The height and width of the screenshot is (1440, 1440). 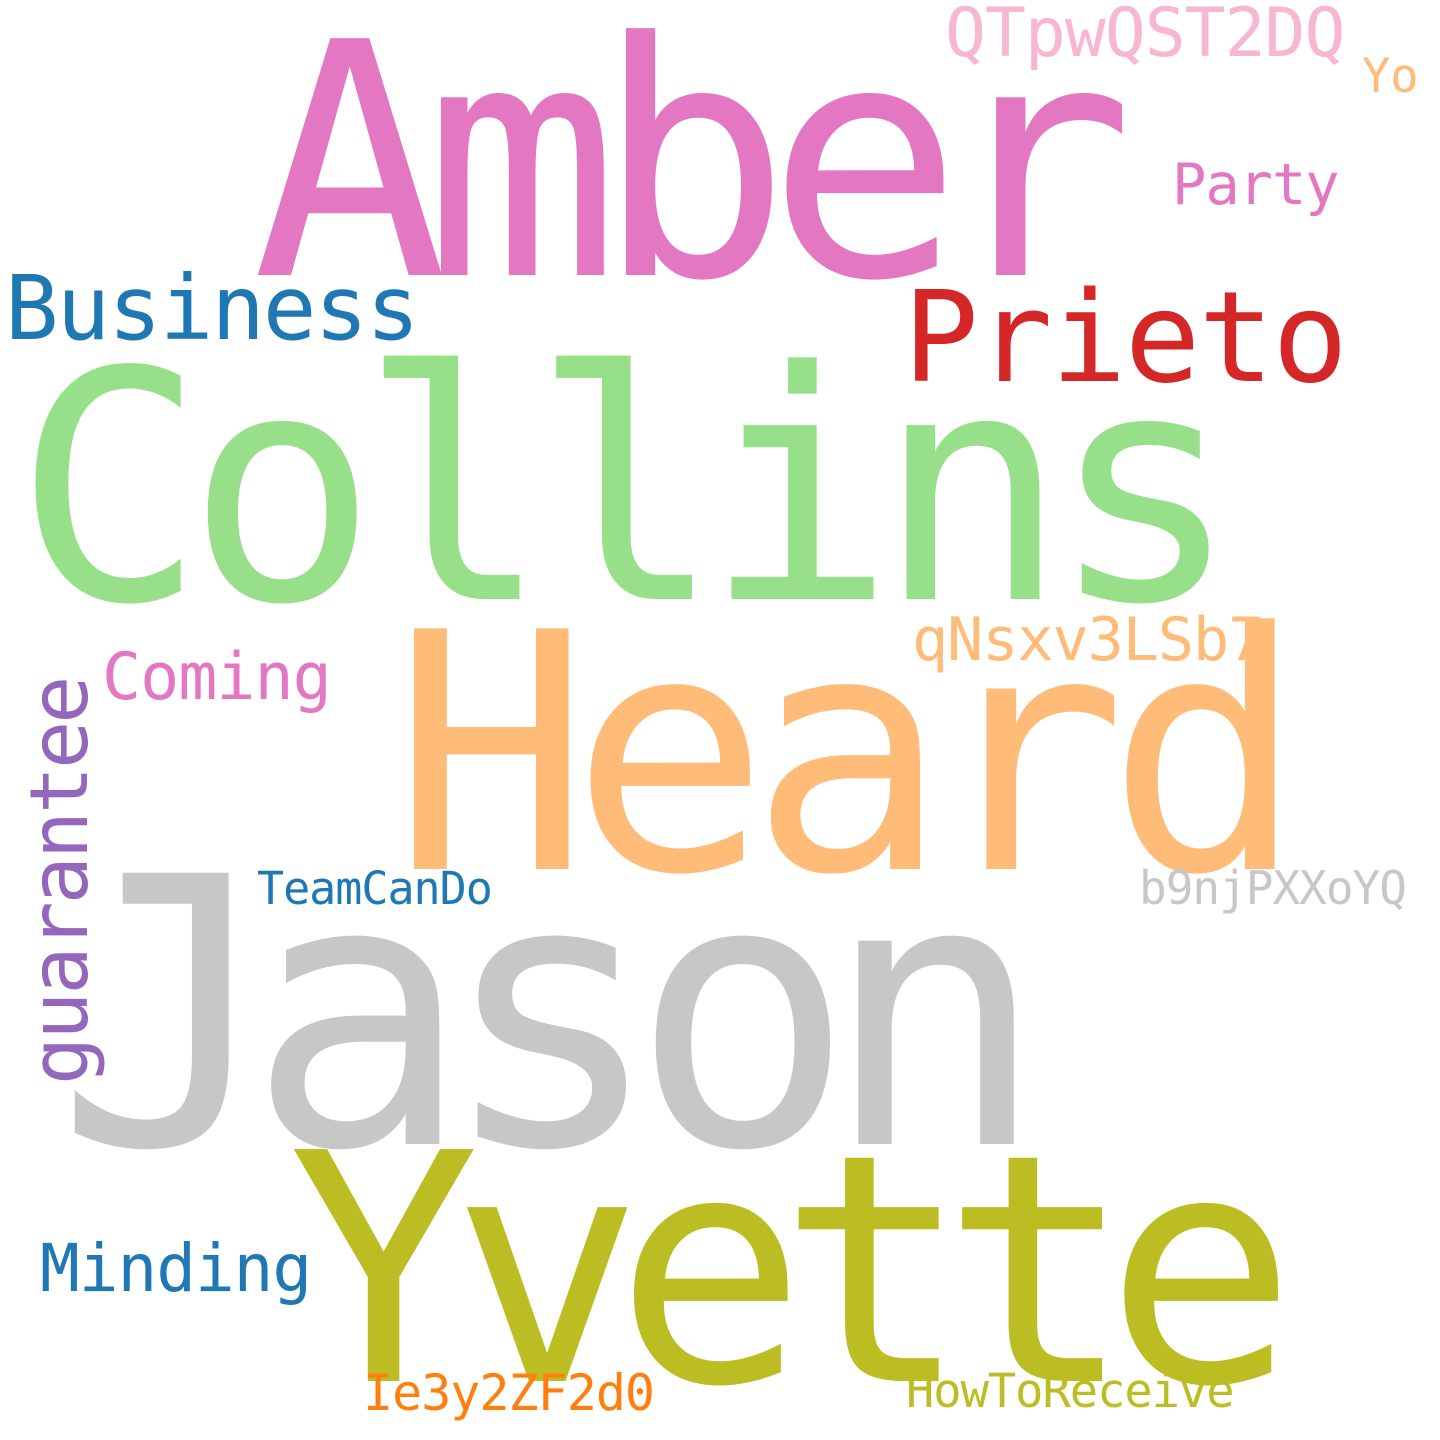 What do you see at coordinates (212, 308) in the screenshot?
I see `word-business: Business` at bounding box center [212, 308].